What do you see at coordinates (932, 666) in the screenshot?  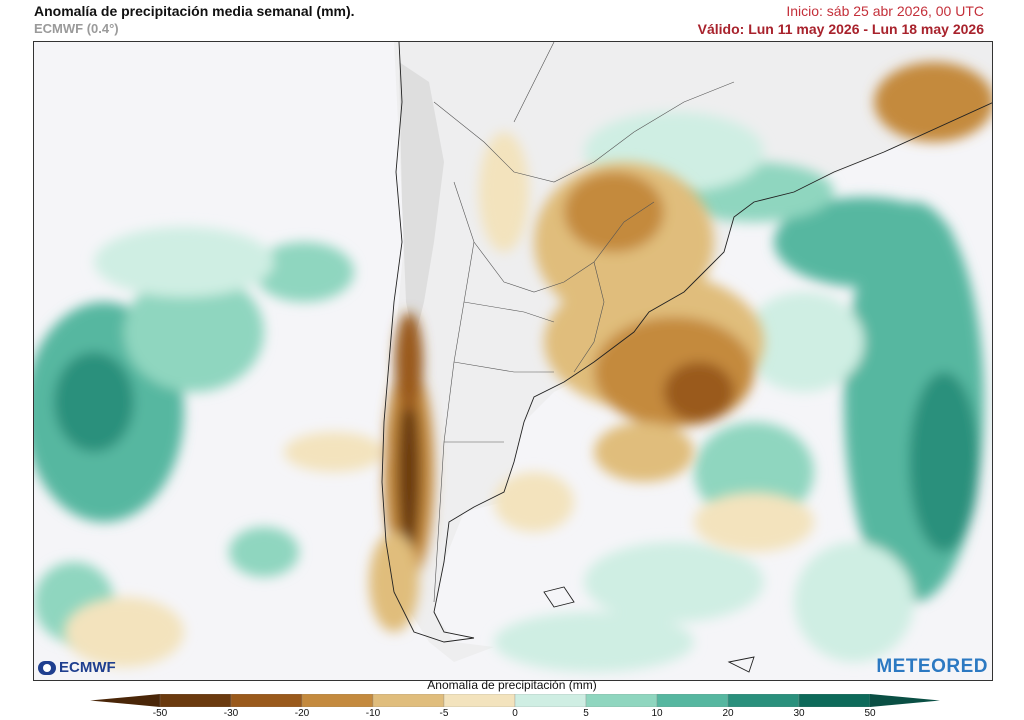 I see `meteored-logo: METEORED` at bounding box center [932, 666].